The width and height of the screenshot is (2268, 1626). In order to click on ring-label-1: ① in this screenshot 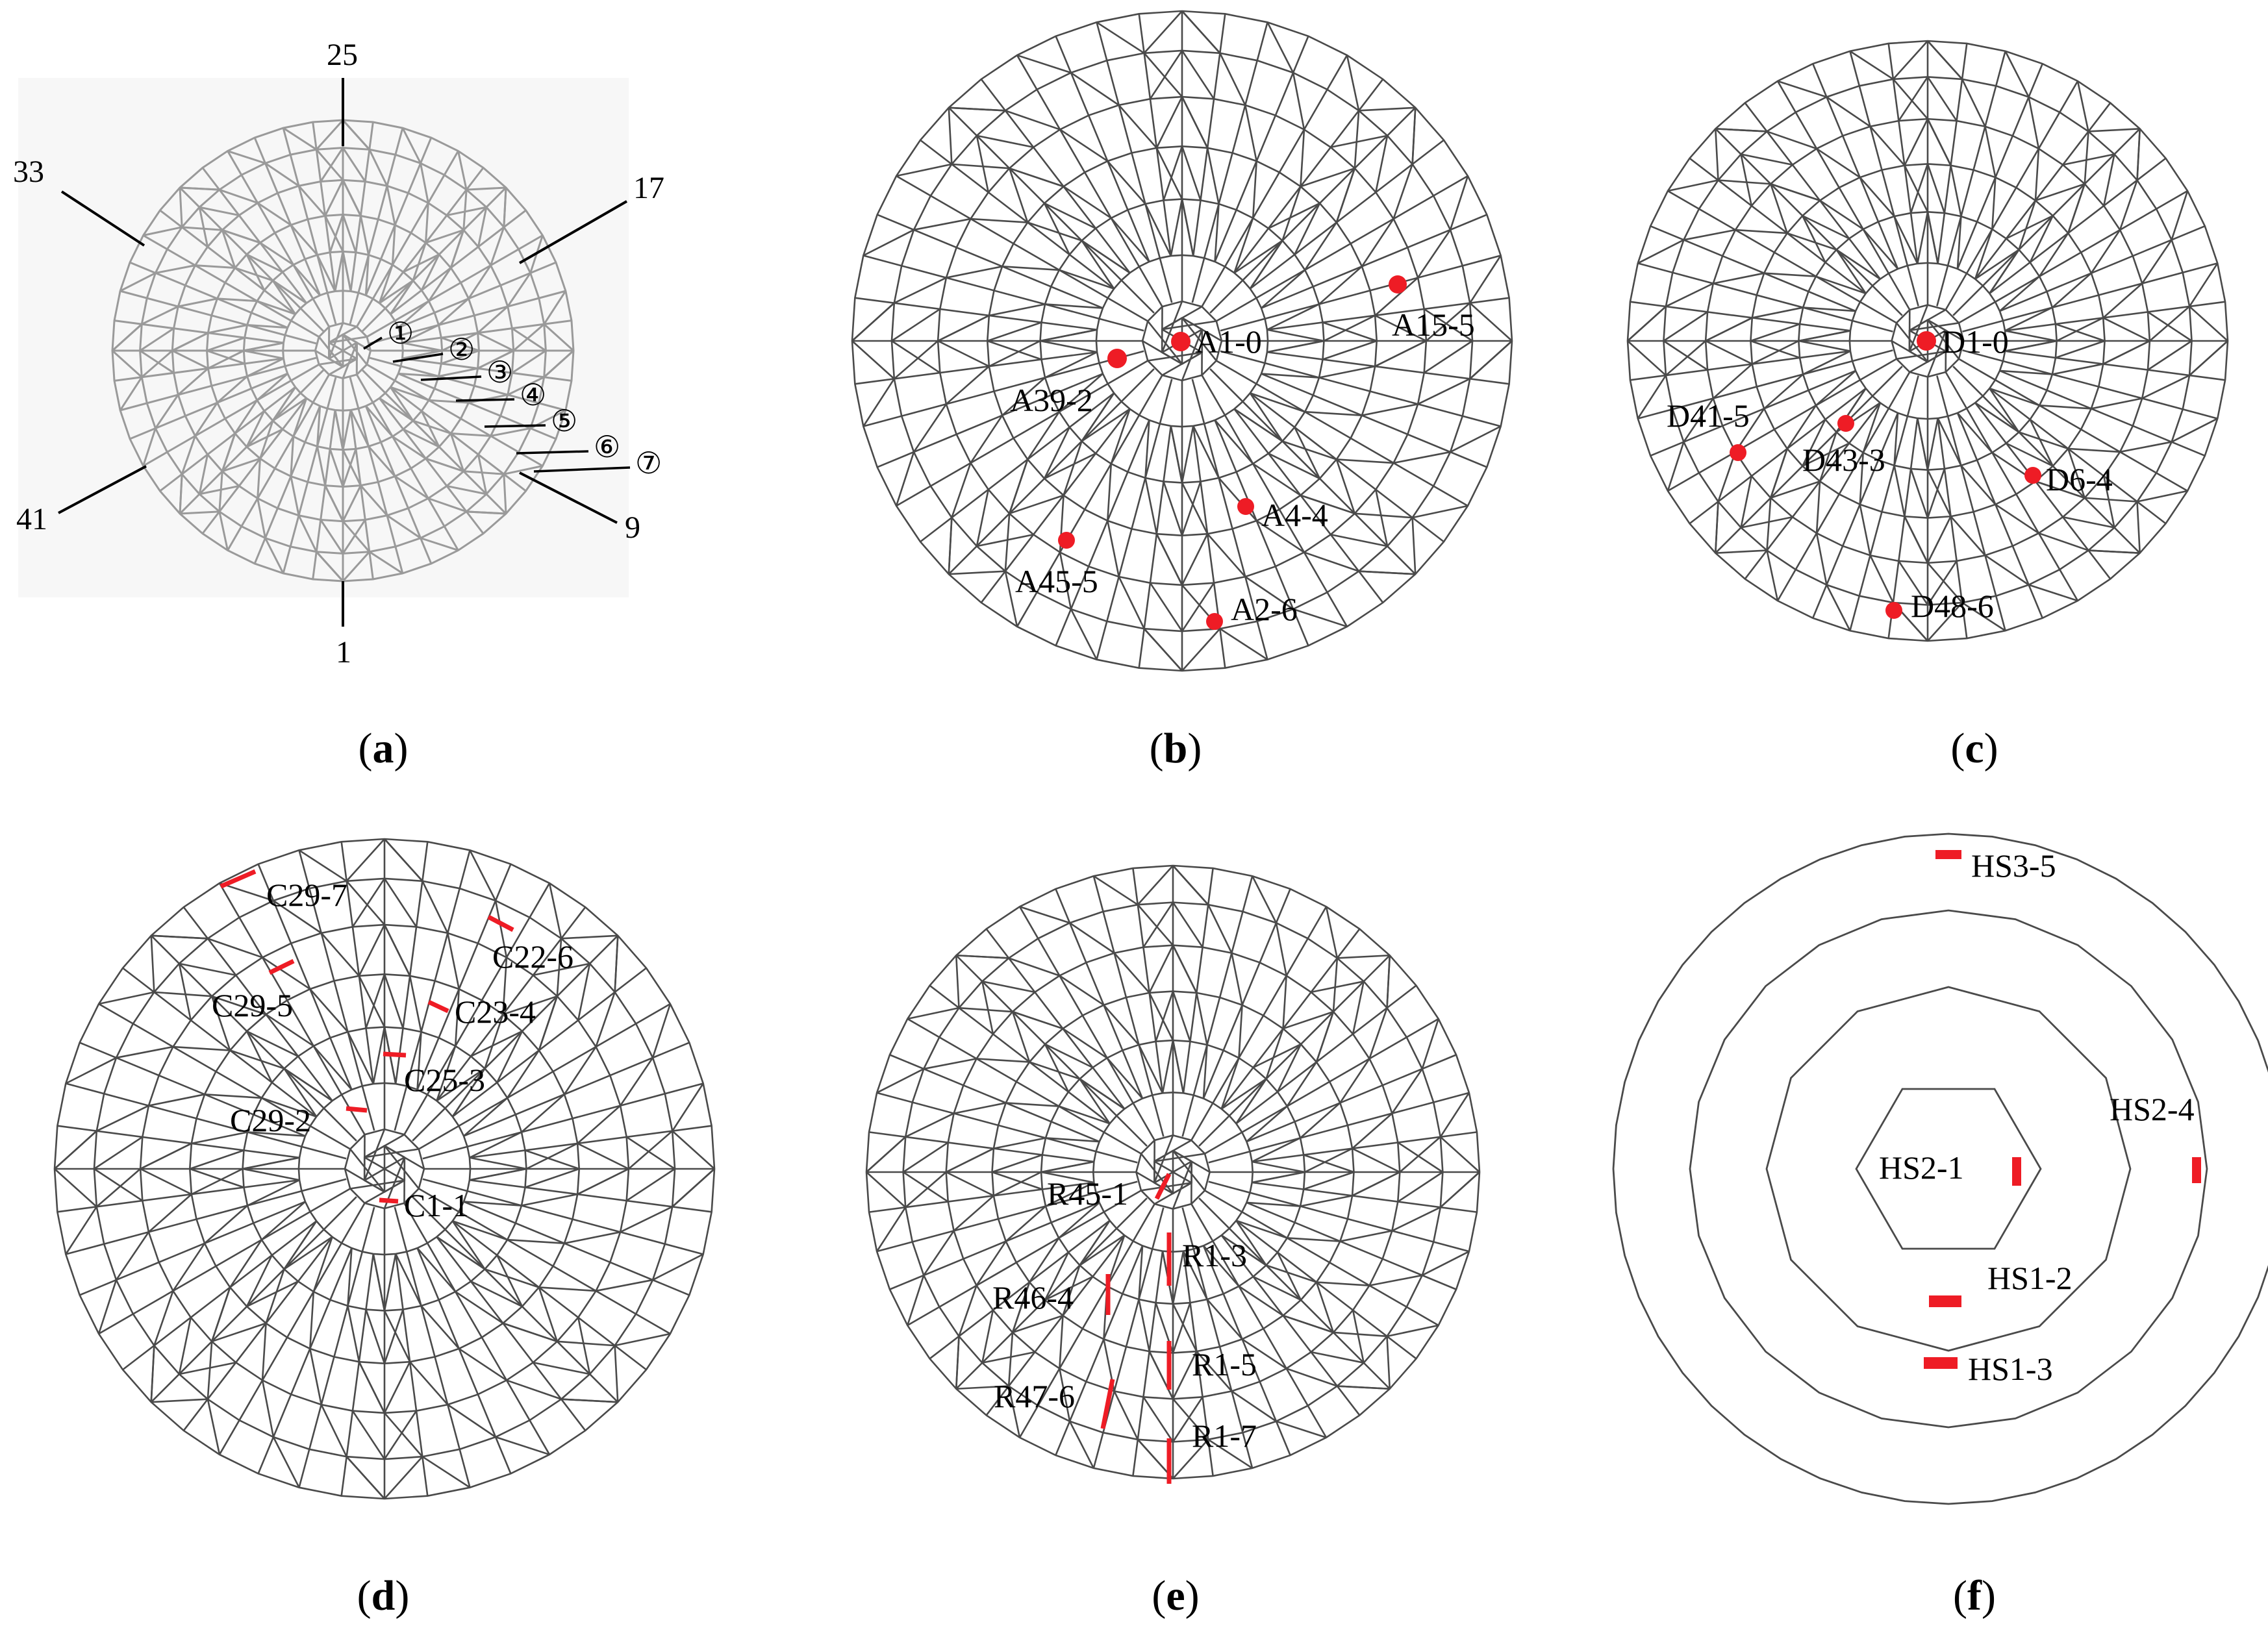, I will do `click(401, 333)`.